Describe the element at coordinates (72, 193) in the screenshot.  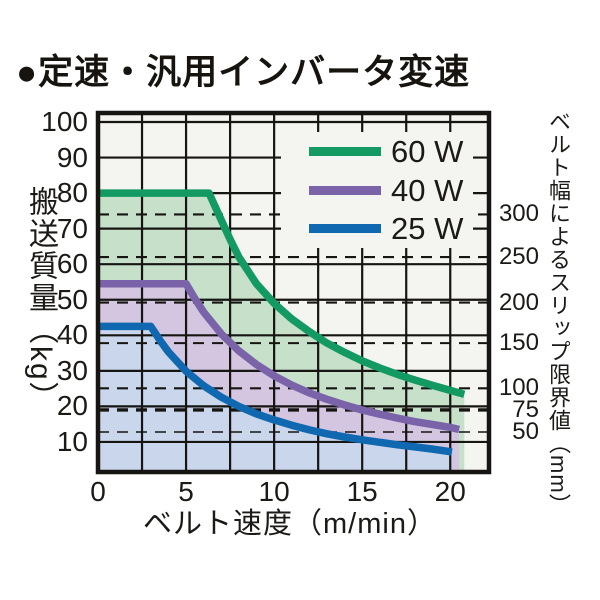
I see `y-tick-label: 80` at that location.